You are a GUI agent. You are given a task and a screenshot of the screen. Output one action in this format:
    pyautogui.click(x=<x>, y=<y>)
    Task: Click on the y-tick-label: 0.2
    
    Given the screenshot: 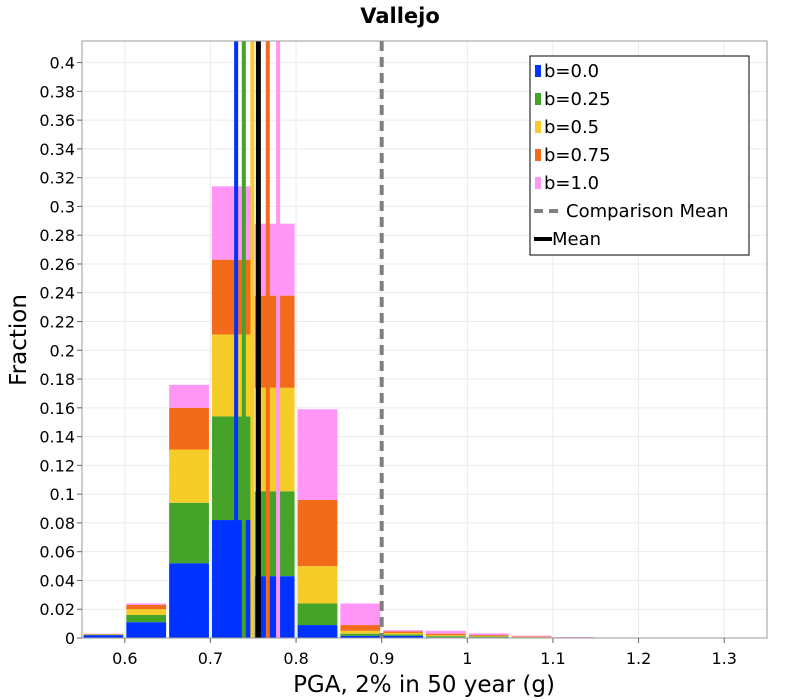 What is the action you would take?
    pyautogui.click(x=62, y=350)
    